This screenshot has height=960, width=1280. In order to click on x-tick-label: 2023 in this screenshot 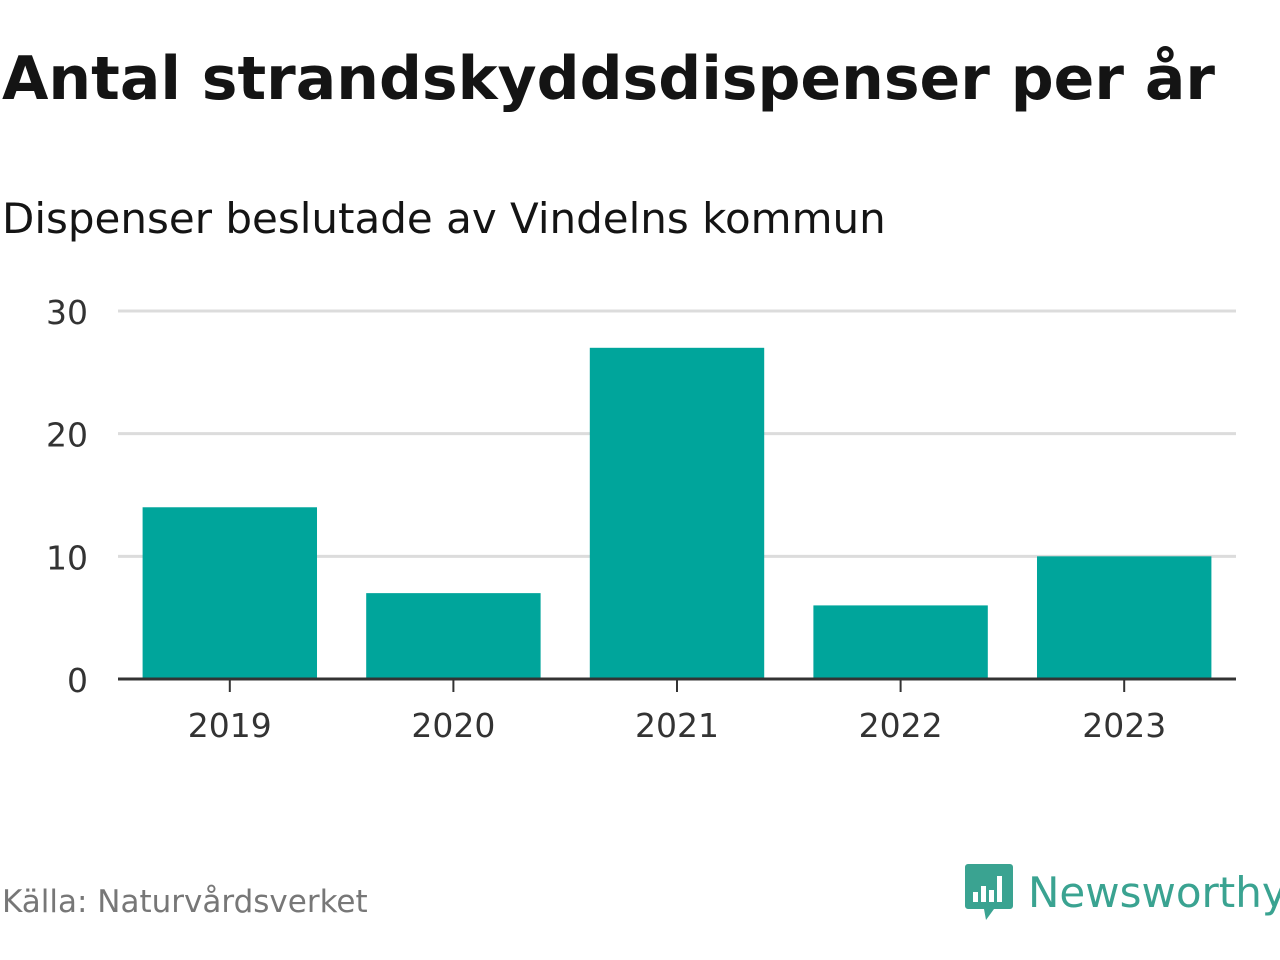, I will do `click(1124, 725)`.